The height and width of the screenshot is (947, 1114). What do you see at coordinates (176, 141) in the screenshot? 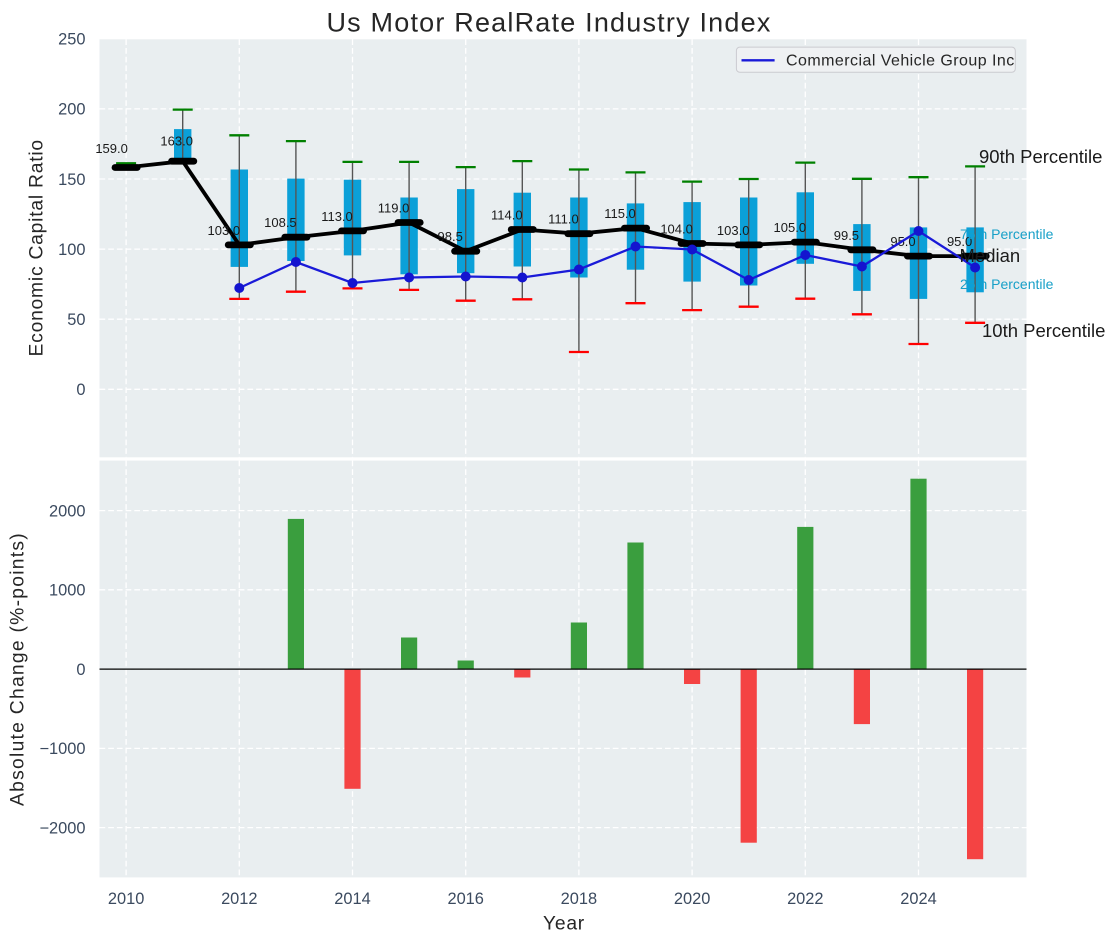
I see `svg-text: 163.0` at bounding box center [176, 141].